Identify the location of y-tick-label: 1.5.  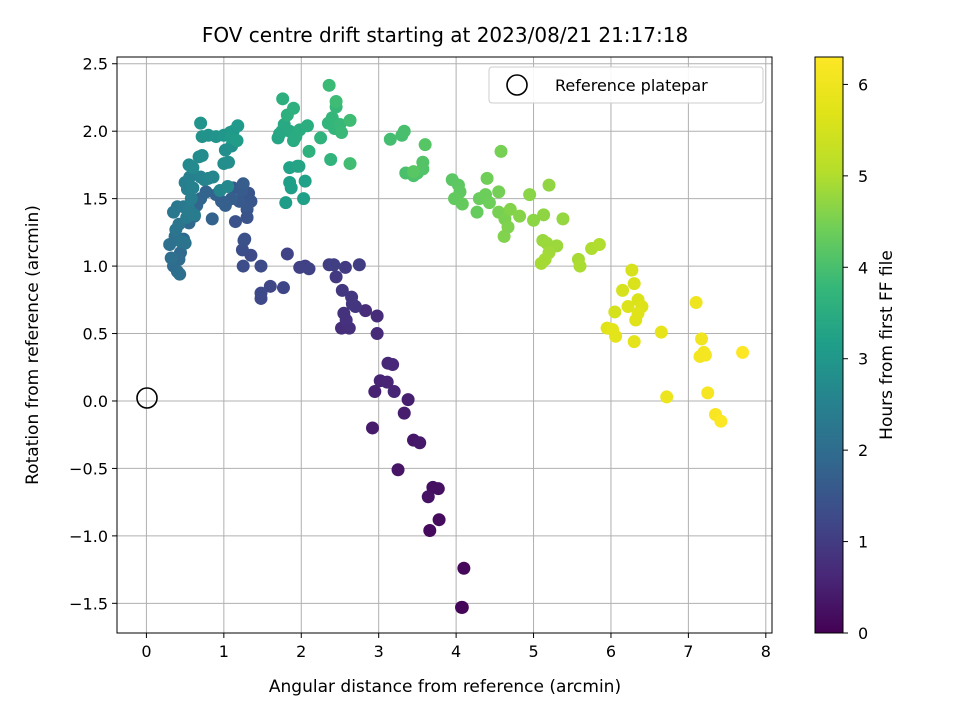
(95, 199).